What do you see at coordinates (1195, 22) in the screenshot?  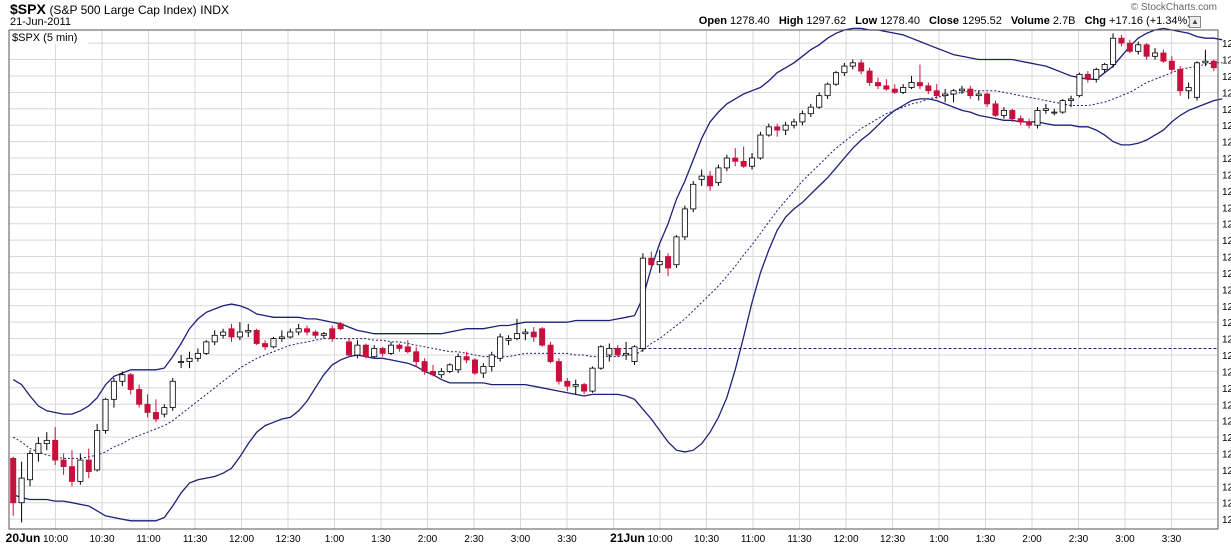 I see `chg-up-arrow-icon: ▲` at bounding box center [1195, 22].